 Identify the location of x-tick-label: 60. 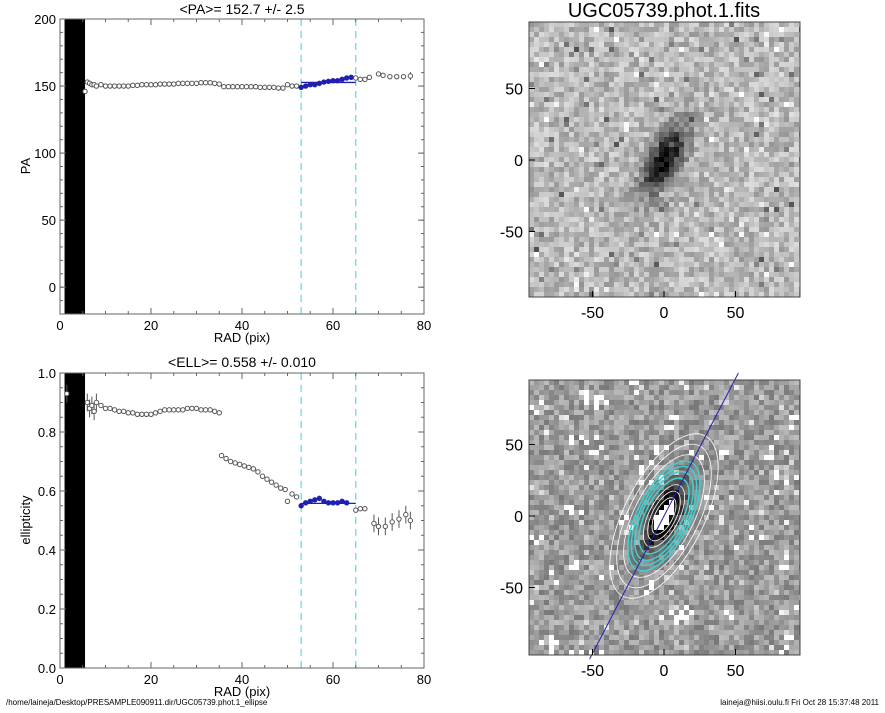
(333, 679).